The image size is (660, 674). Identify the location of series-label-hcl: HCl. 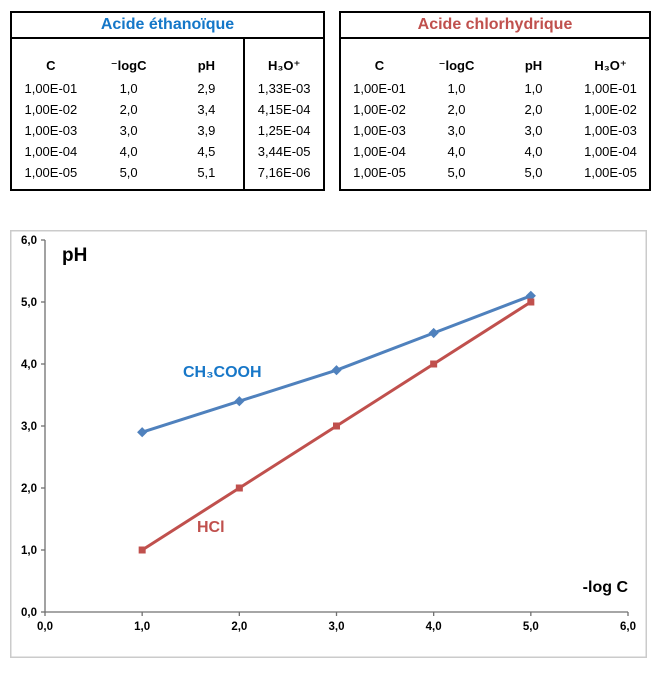
(211, 527).